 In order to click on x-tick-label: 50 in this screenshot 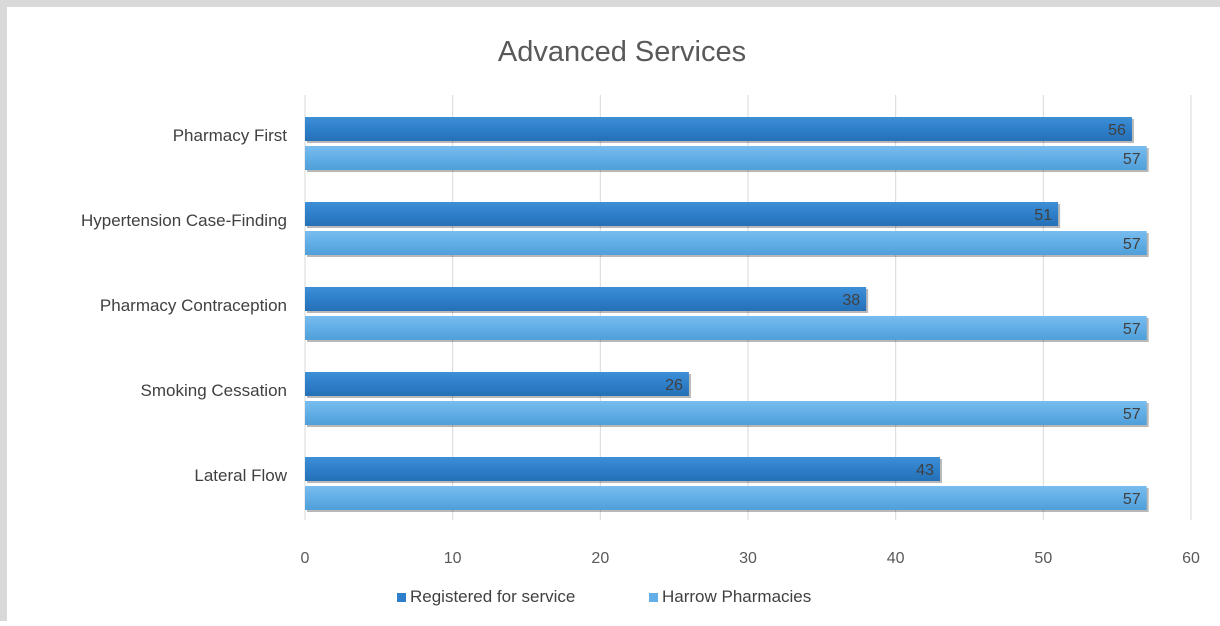, I will do `click(1043, 558)`.